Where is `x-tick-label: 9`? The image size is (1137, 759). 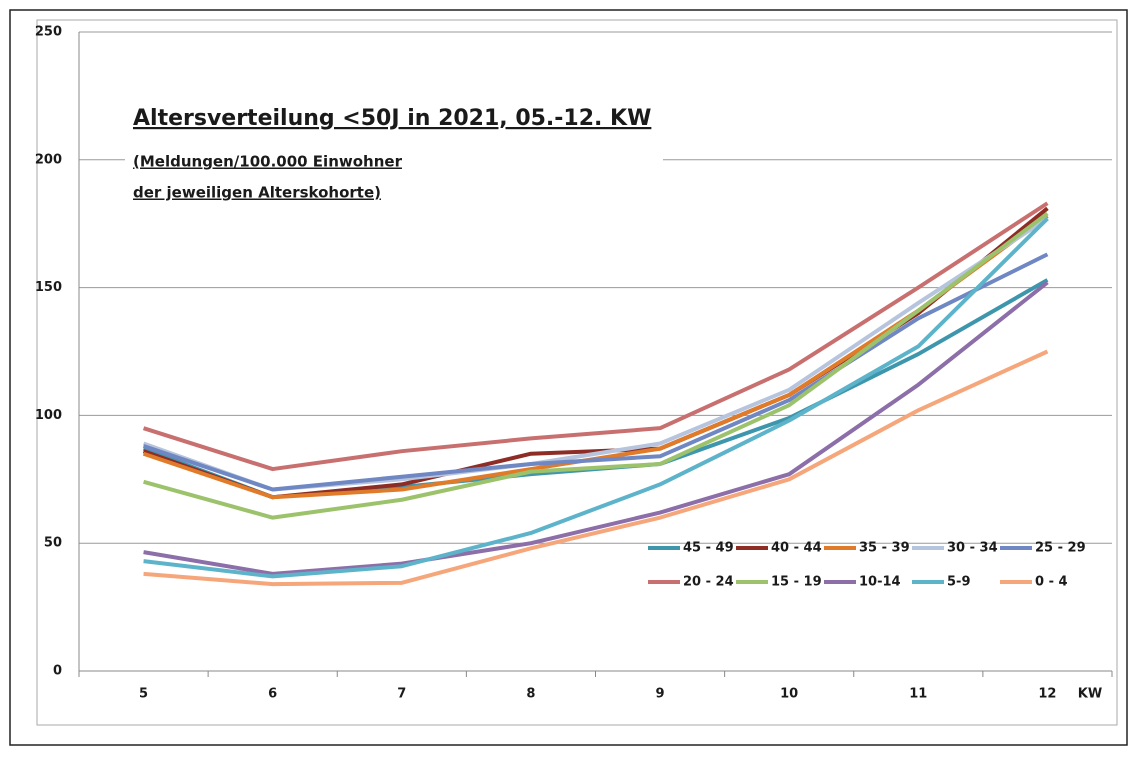 x-tick-label: 9 is located at coordinates (660, 694).